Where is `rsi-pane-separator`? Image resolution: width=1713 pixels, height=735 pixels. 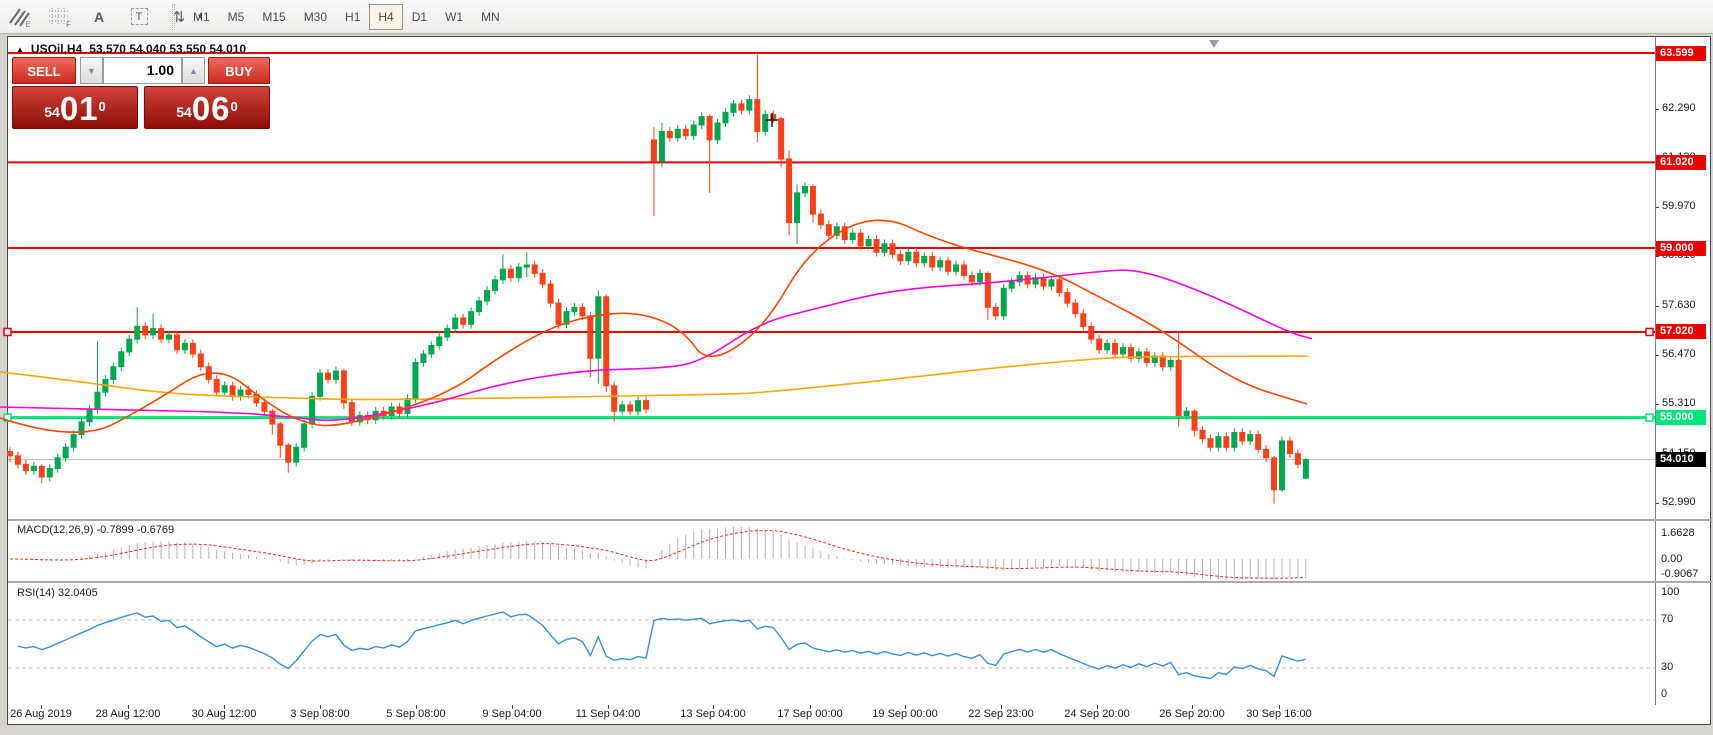
rsi-pane-separator is located at coordinates (860, 582).